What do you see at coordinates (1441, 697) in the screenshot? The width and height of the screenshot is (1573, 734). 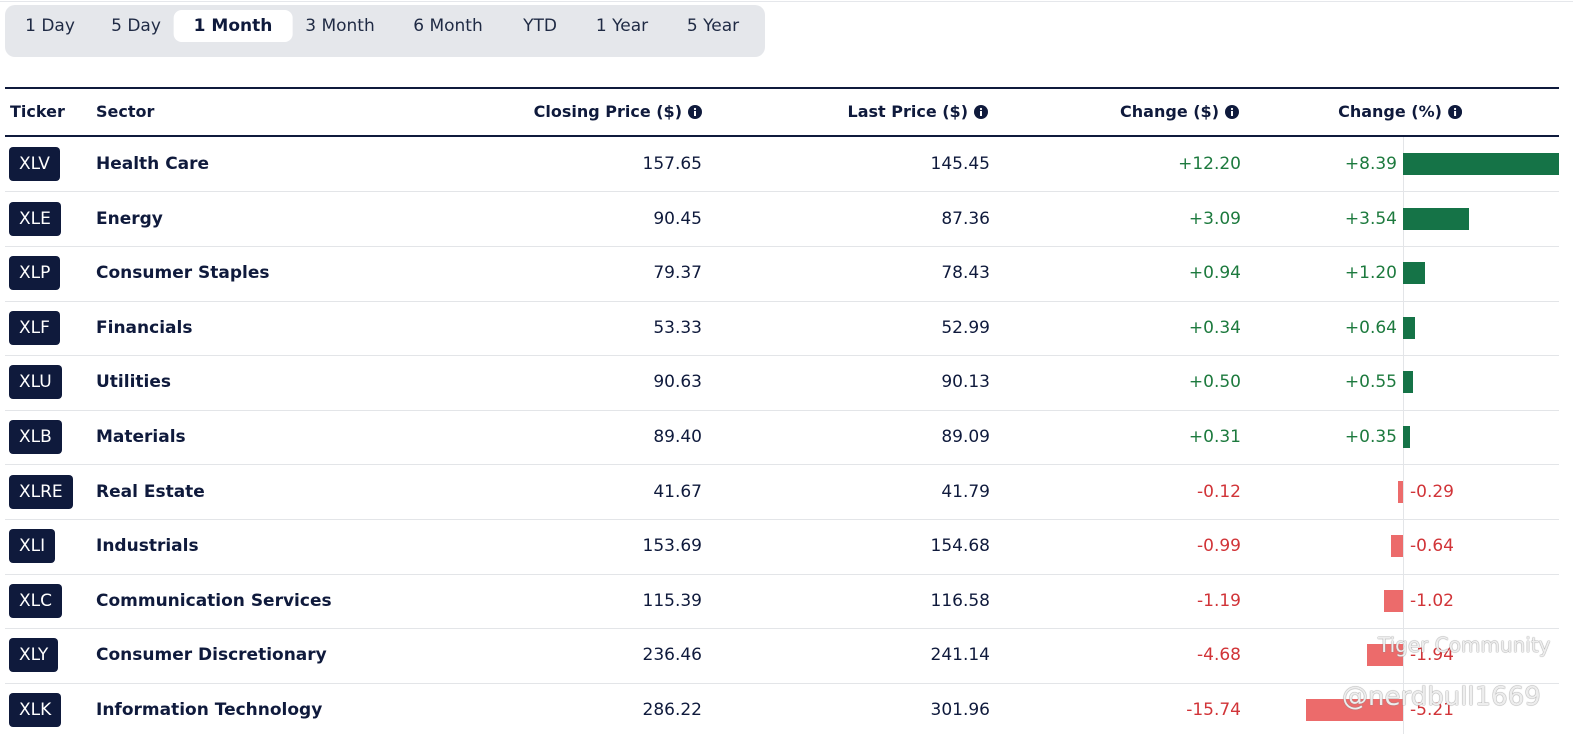 I see `watermark: @nerdbull1669` at bounding box center [1441, 697].